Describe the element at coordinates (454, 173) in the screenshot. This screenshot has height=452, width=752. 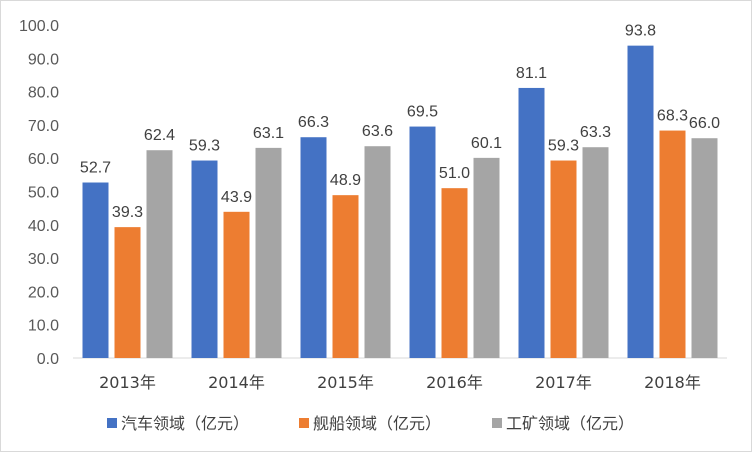
I see `data-label: 51.0` at that location.